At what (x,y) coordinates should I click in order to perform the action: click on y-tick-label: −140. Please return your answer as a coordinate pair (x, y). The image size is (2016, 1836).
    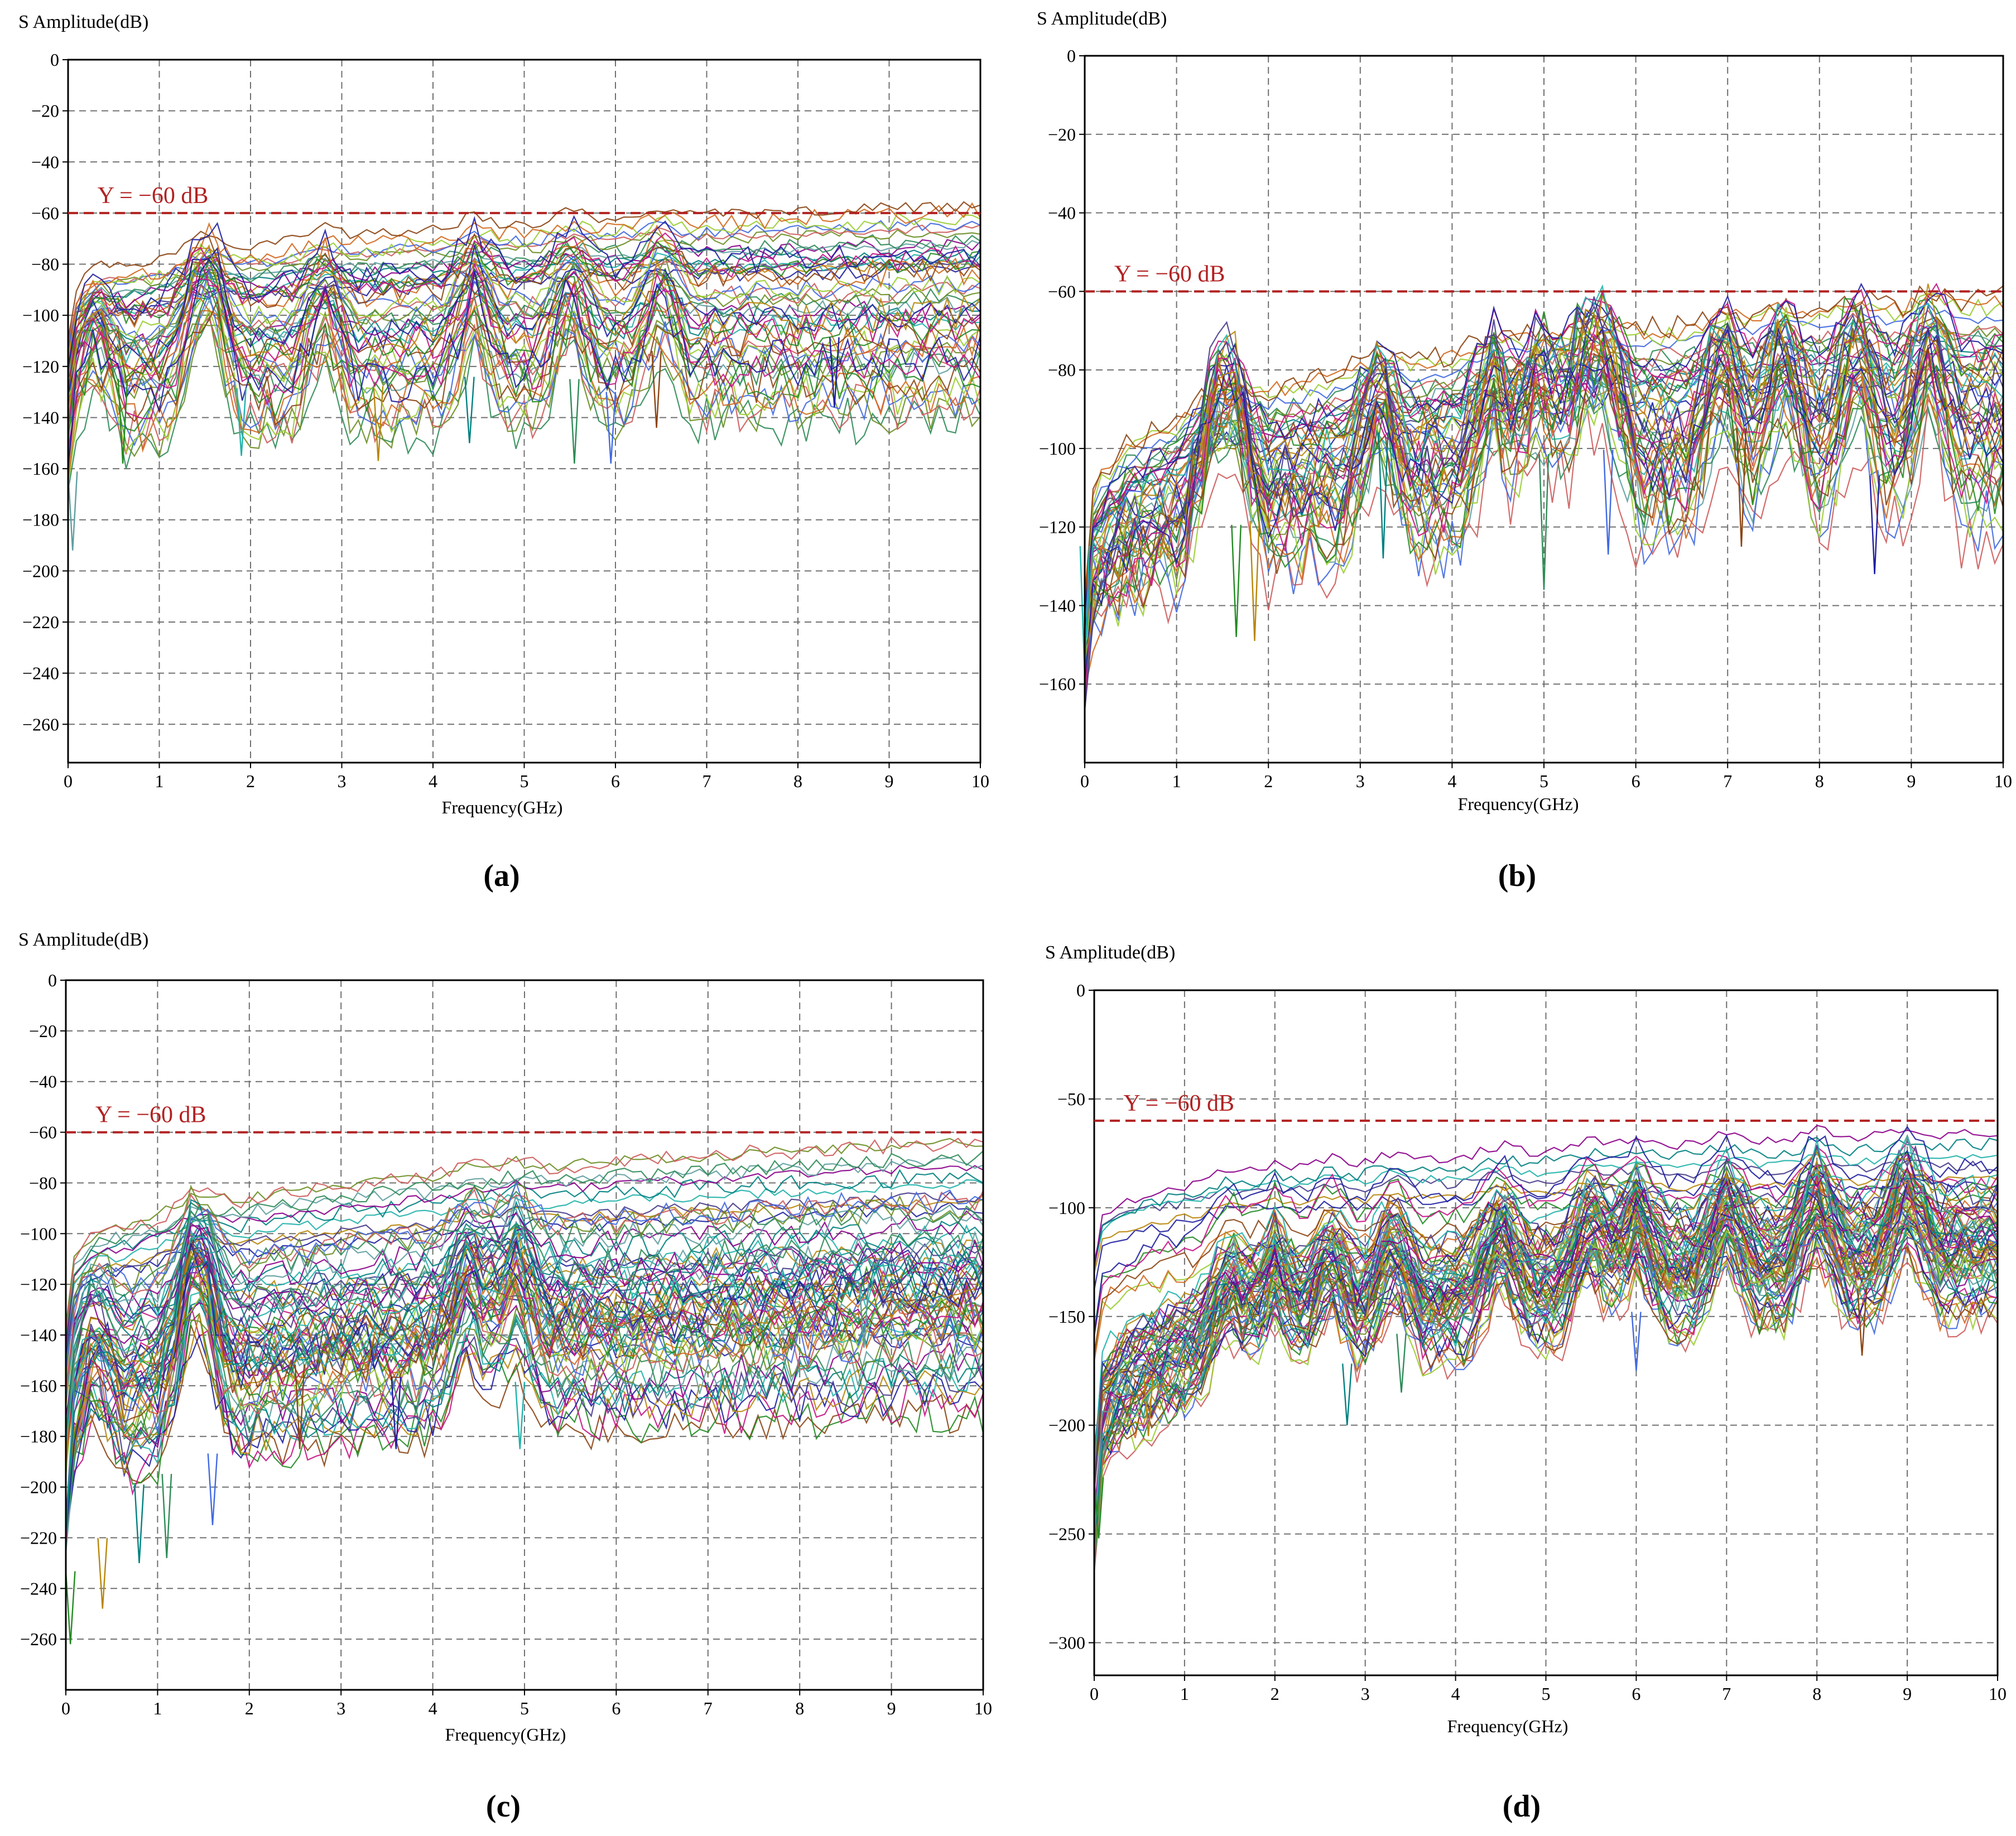
    Looking at the image, I should click on (40, 417).